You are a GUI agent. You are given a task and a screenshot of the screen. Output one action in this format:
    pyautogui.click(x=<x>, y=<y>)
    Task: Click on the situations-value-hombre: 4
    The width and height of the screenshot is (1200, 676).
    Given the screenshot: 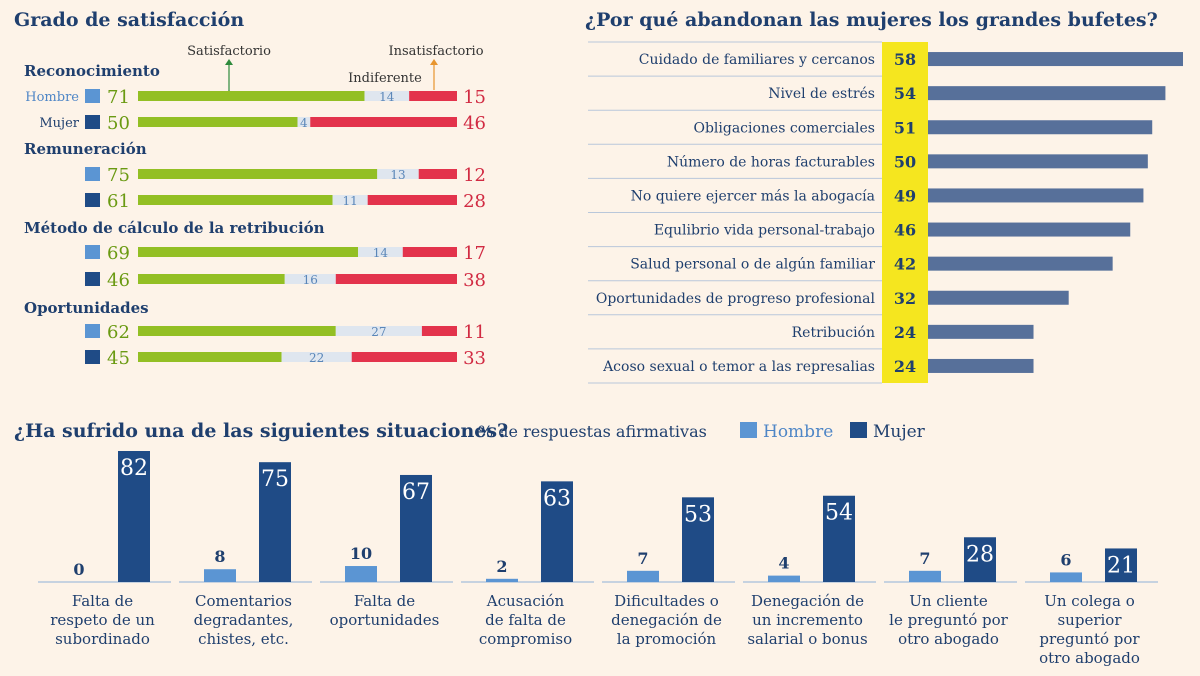 What is the action you would take?
    pyautogui.click(x=783, y=563)
    